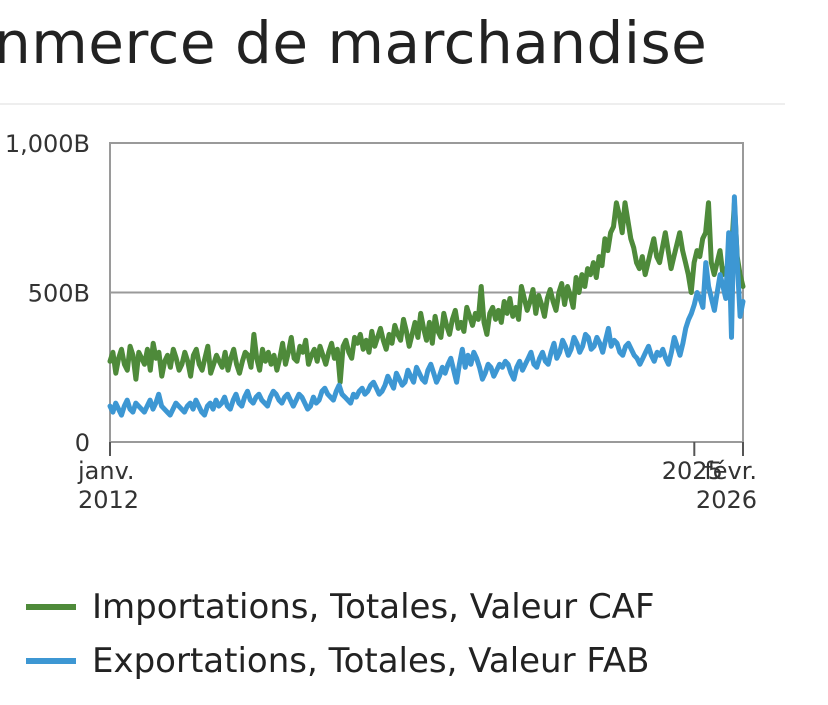 This screenshot has height=705, width=828. Describe the element at coordinates (108, 500) in the screenshot. I see `x-tick-label: 2012` at that location.